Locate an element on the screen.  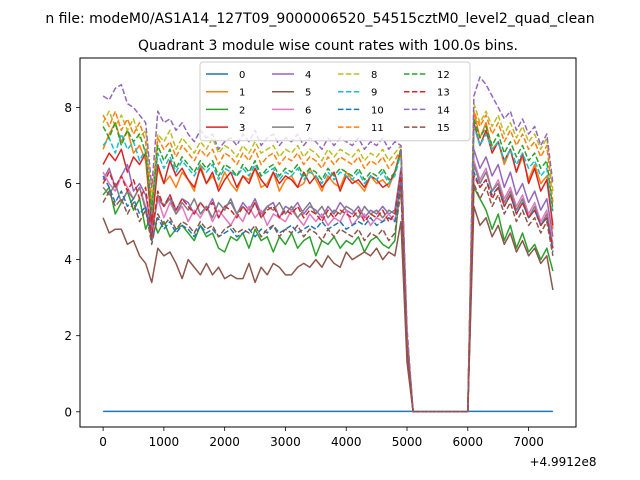
x-tick-label: 6000 is located at coordinates (468, 442).